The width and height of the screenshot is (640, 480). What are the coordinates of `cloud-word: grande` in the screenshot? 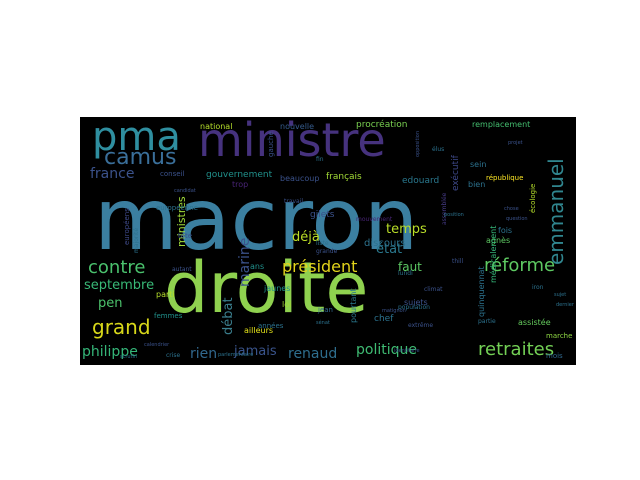 It's located at (327, 251).